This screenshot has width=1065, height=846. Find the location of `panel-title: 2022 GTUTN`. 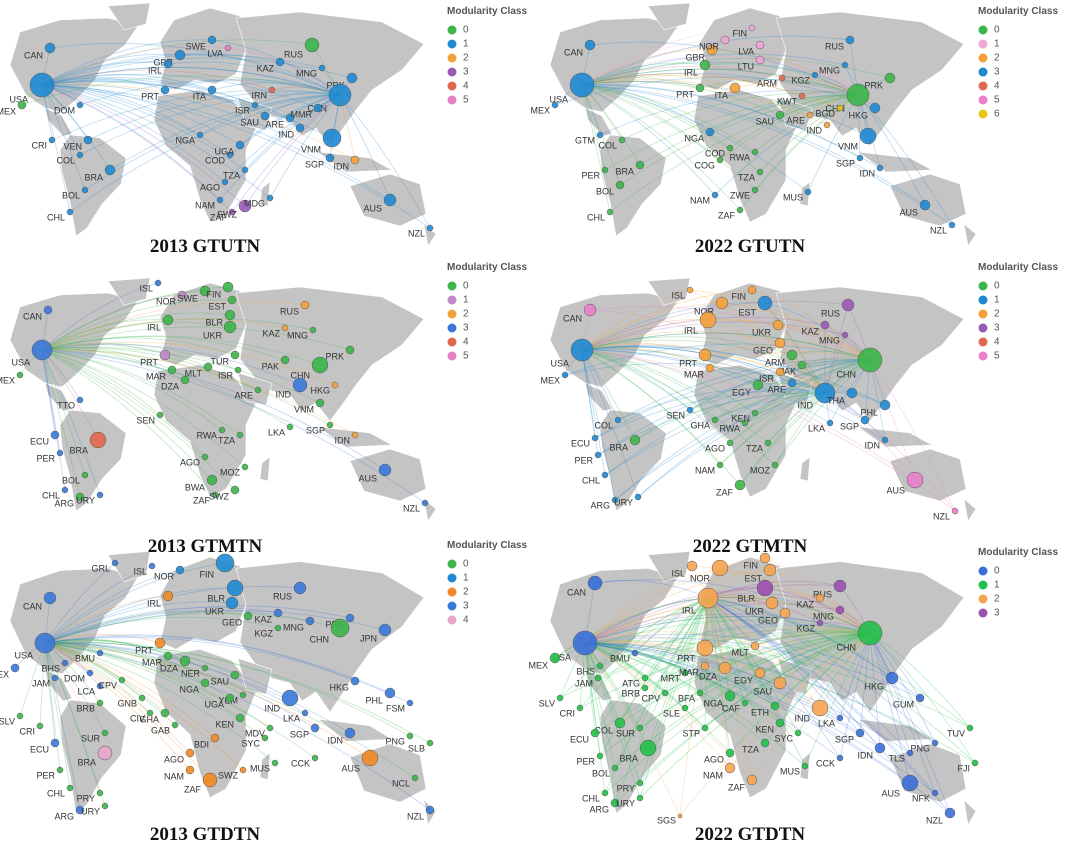

panel-title: 2022 GTUTN is located at coordinates (750, 246).